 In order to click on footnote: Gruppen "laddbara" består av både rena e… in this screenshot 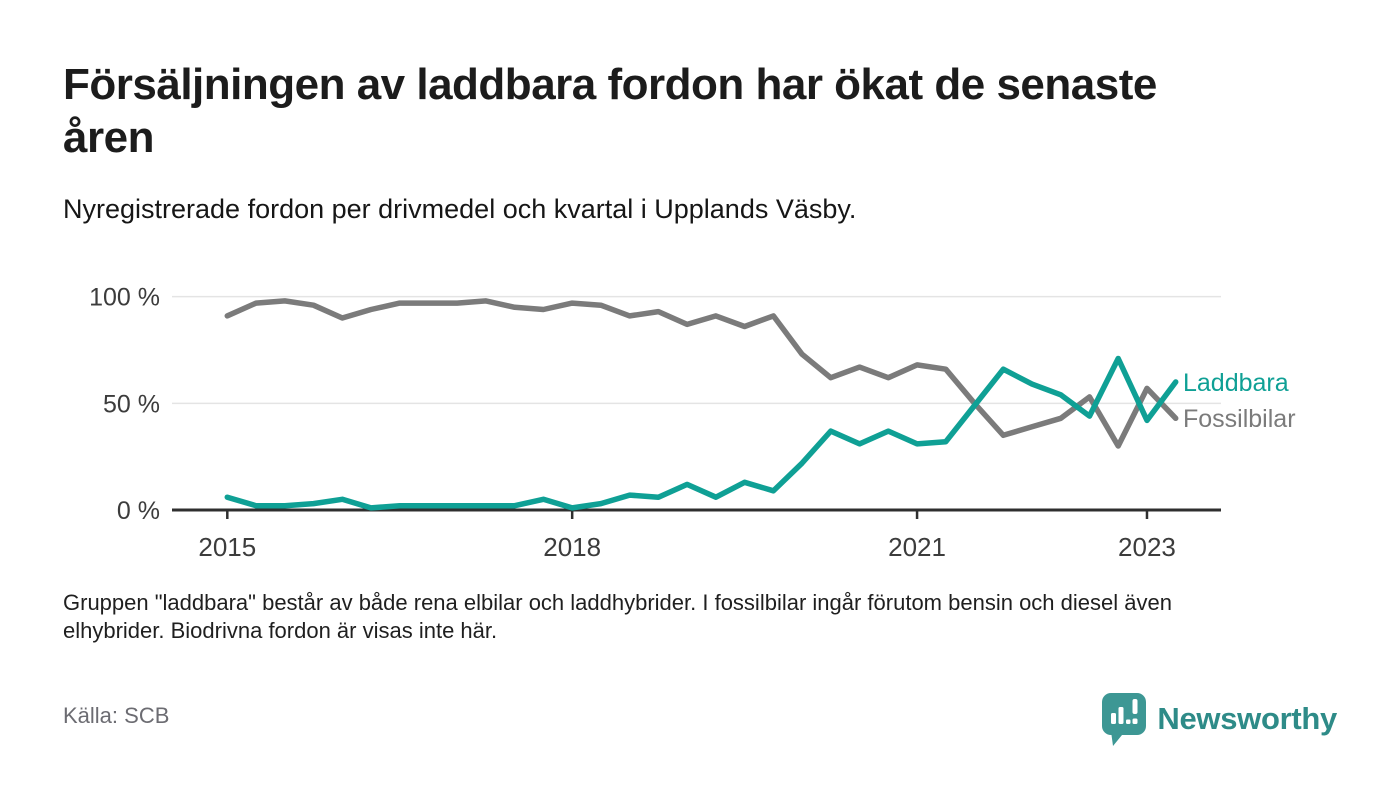, I will do `click(617, 617)`.